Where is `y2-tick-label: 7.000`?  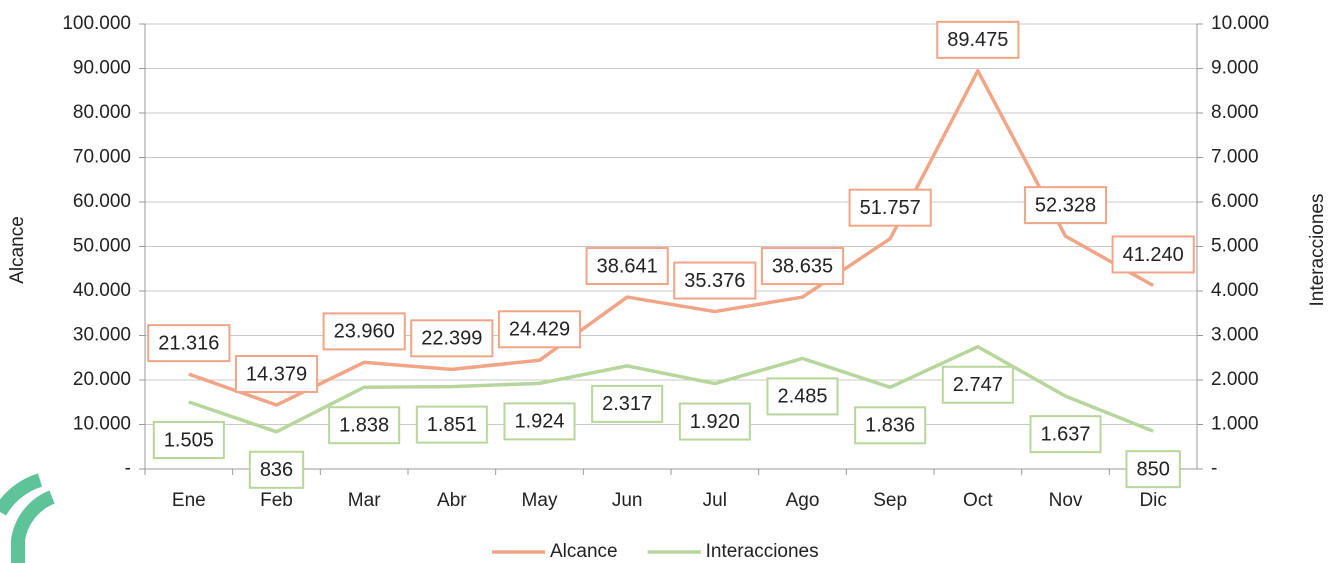
y2-tick-label: 7.000 is located at coordinates (1235, 157).